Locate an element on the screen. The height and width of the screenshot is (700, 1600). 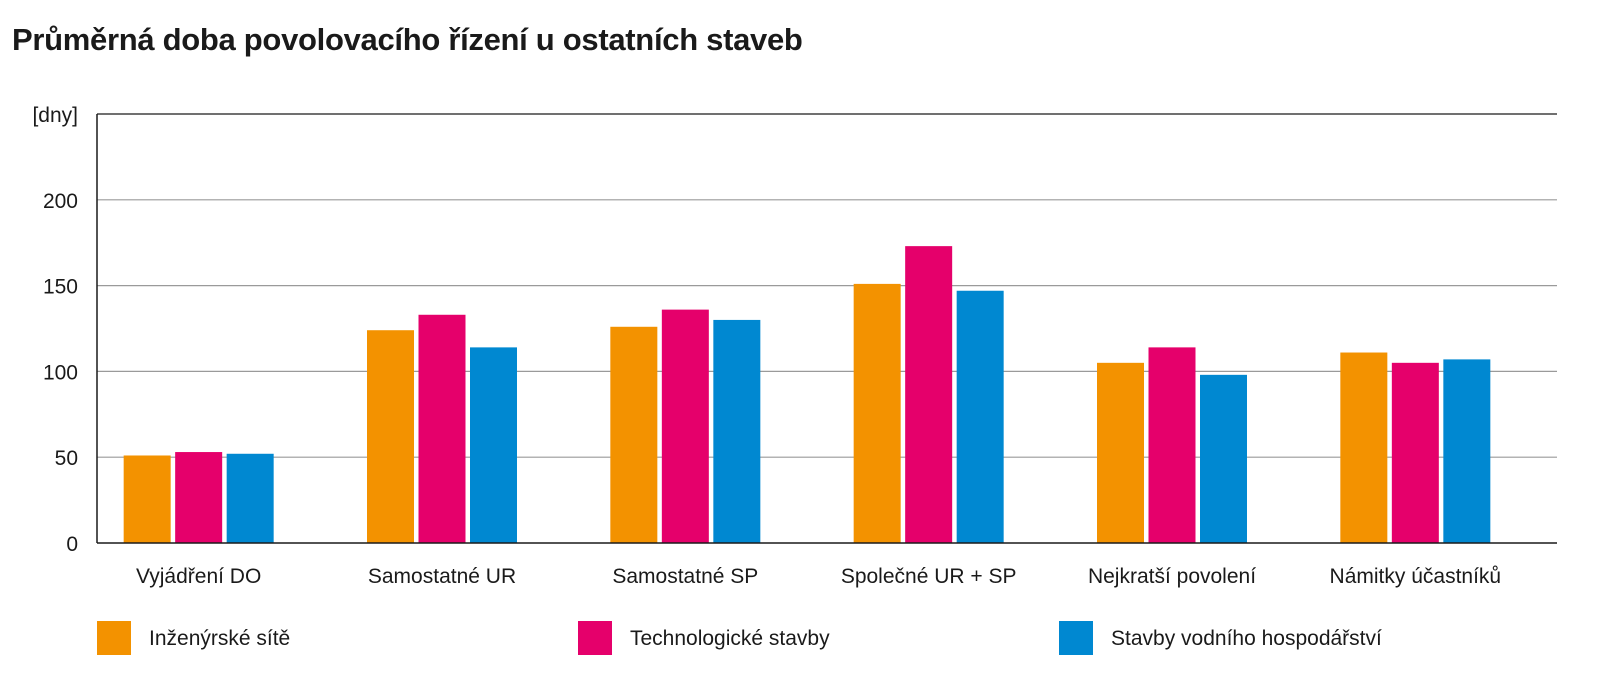
y-tick-label: 0 is located at coordinates (72, 544).